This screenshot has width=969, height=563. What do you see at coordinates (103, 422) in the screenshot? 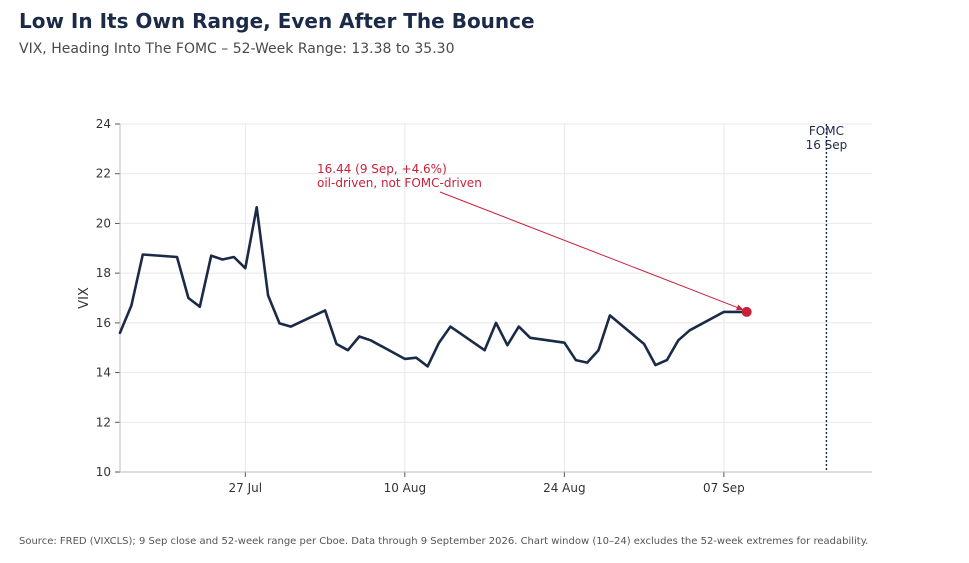
I see `y-tick-label: 12` at bounding box center [103, 422].